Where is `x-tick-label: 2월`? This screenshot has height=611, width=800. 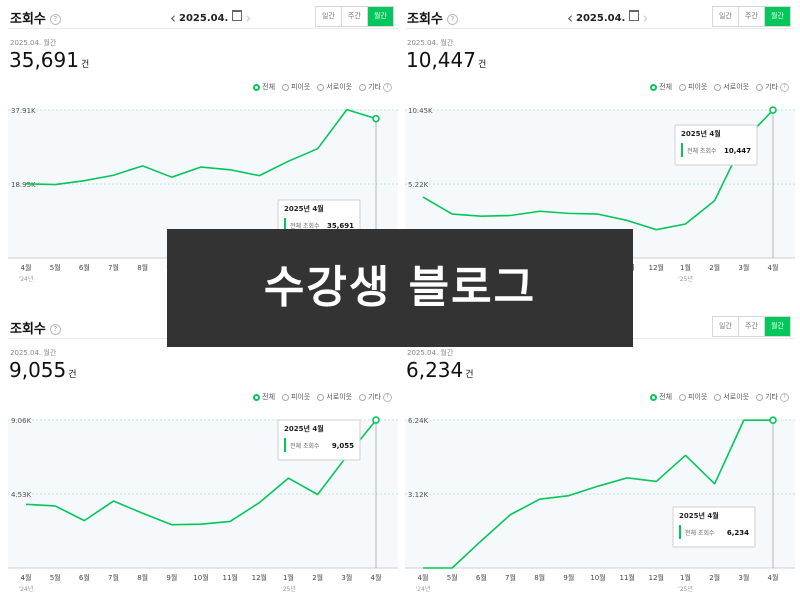 x-tick-label: 2월 is located at coordinates (317, 577).